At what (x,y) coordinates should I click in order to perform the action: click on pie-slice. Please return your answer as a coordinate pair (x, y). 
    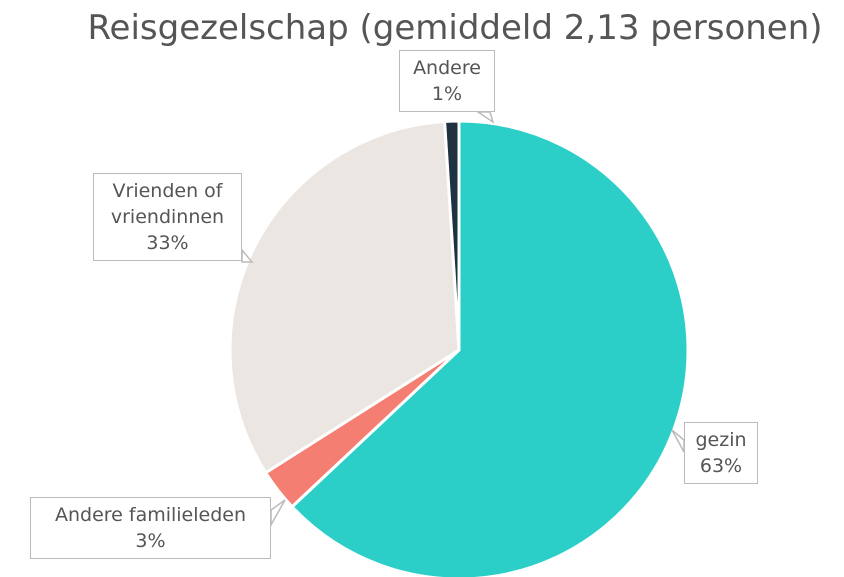
    Looking at the image, I should click on (452, 235).